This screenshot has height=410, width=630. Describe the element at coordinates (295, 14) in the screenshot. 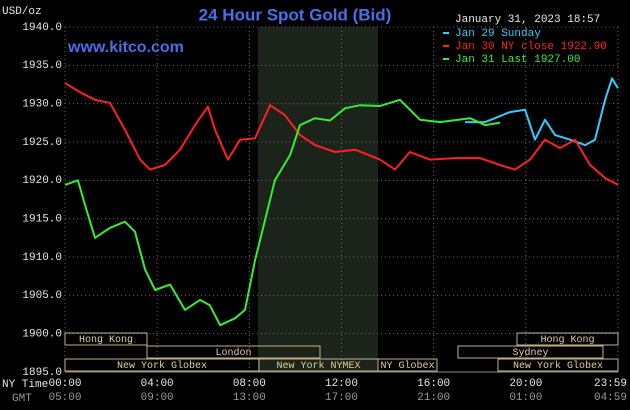

I see `chart-title: 24 Hour Spot Gold (Bid)` at that location.